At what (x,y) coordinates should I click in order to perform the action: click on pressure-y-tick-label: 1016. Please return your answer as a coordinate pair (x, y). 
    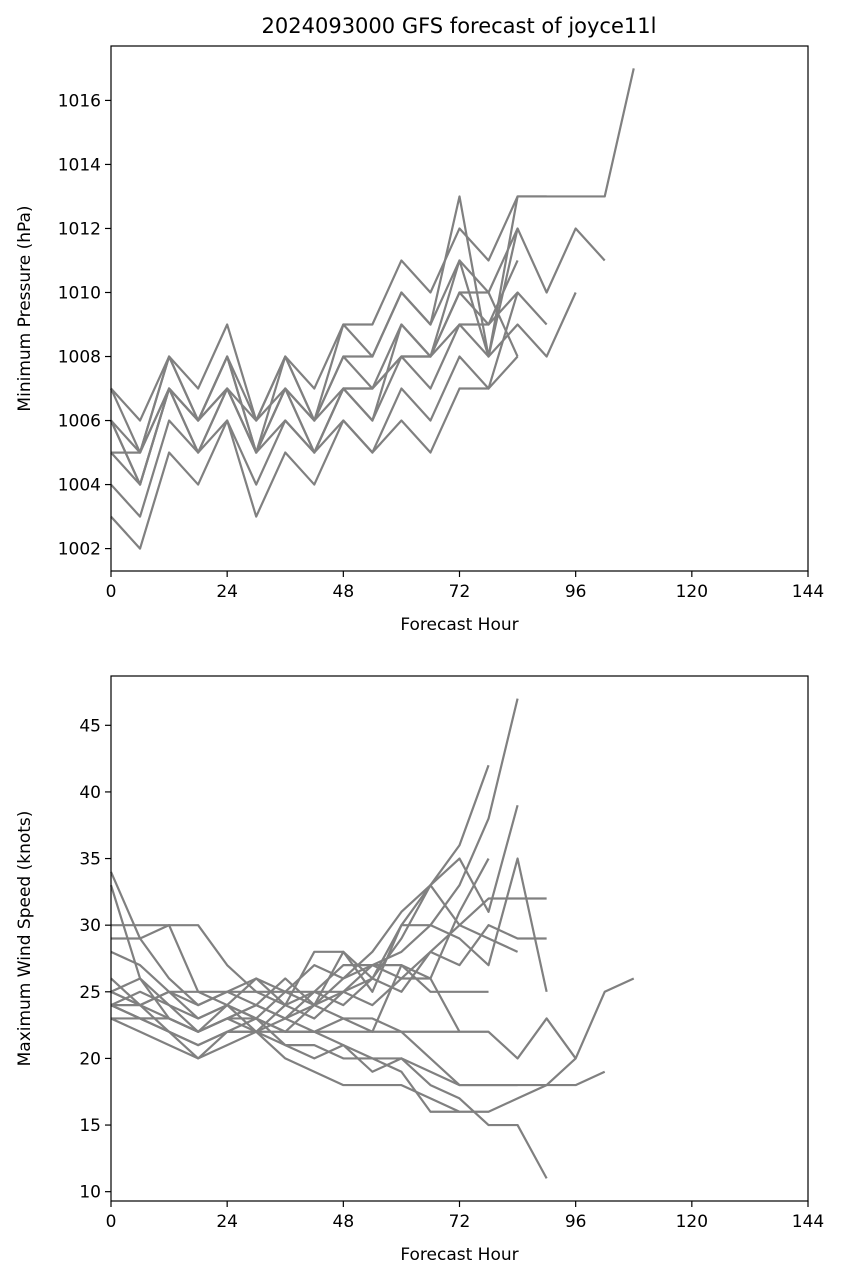
    Looking at the image, I should click on (79, 101).